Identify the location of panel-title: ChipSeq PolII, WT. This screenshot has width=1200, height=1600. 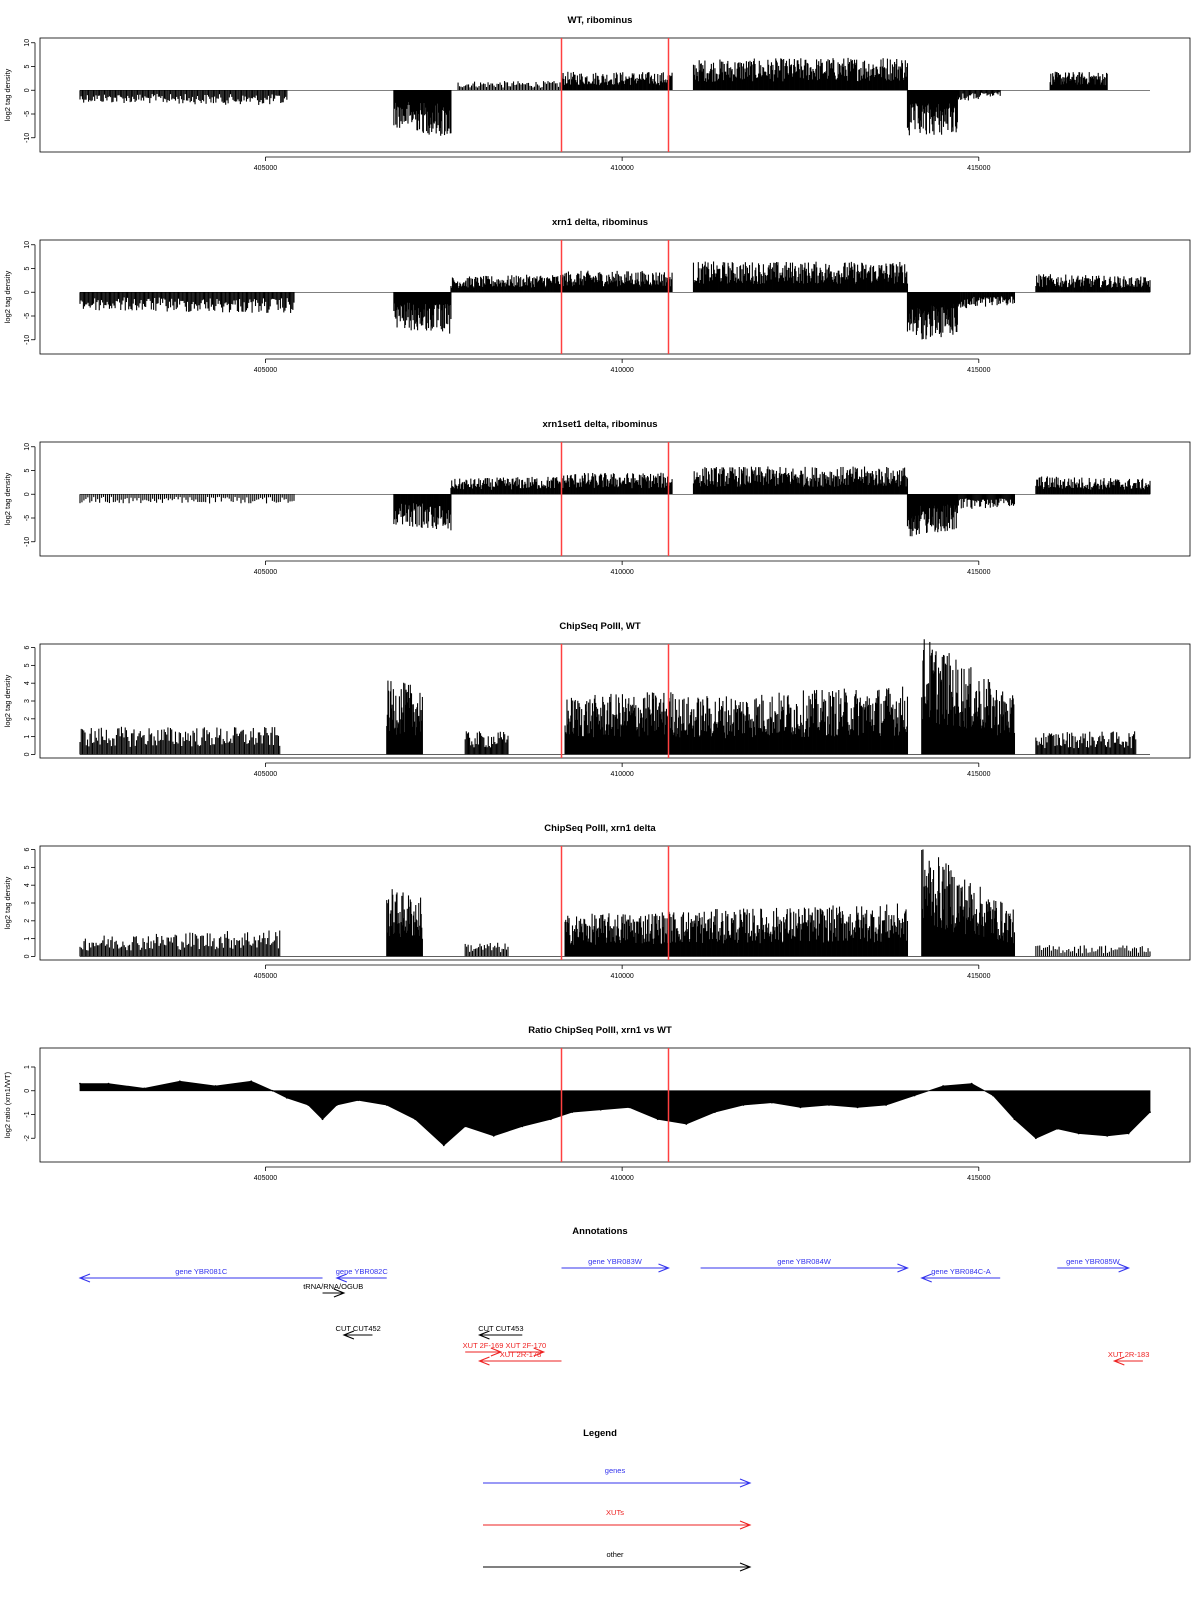
(599, 626).